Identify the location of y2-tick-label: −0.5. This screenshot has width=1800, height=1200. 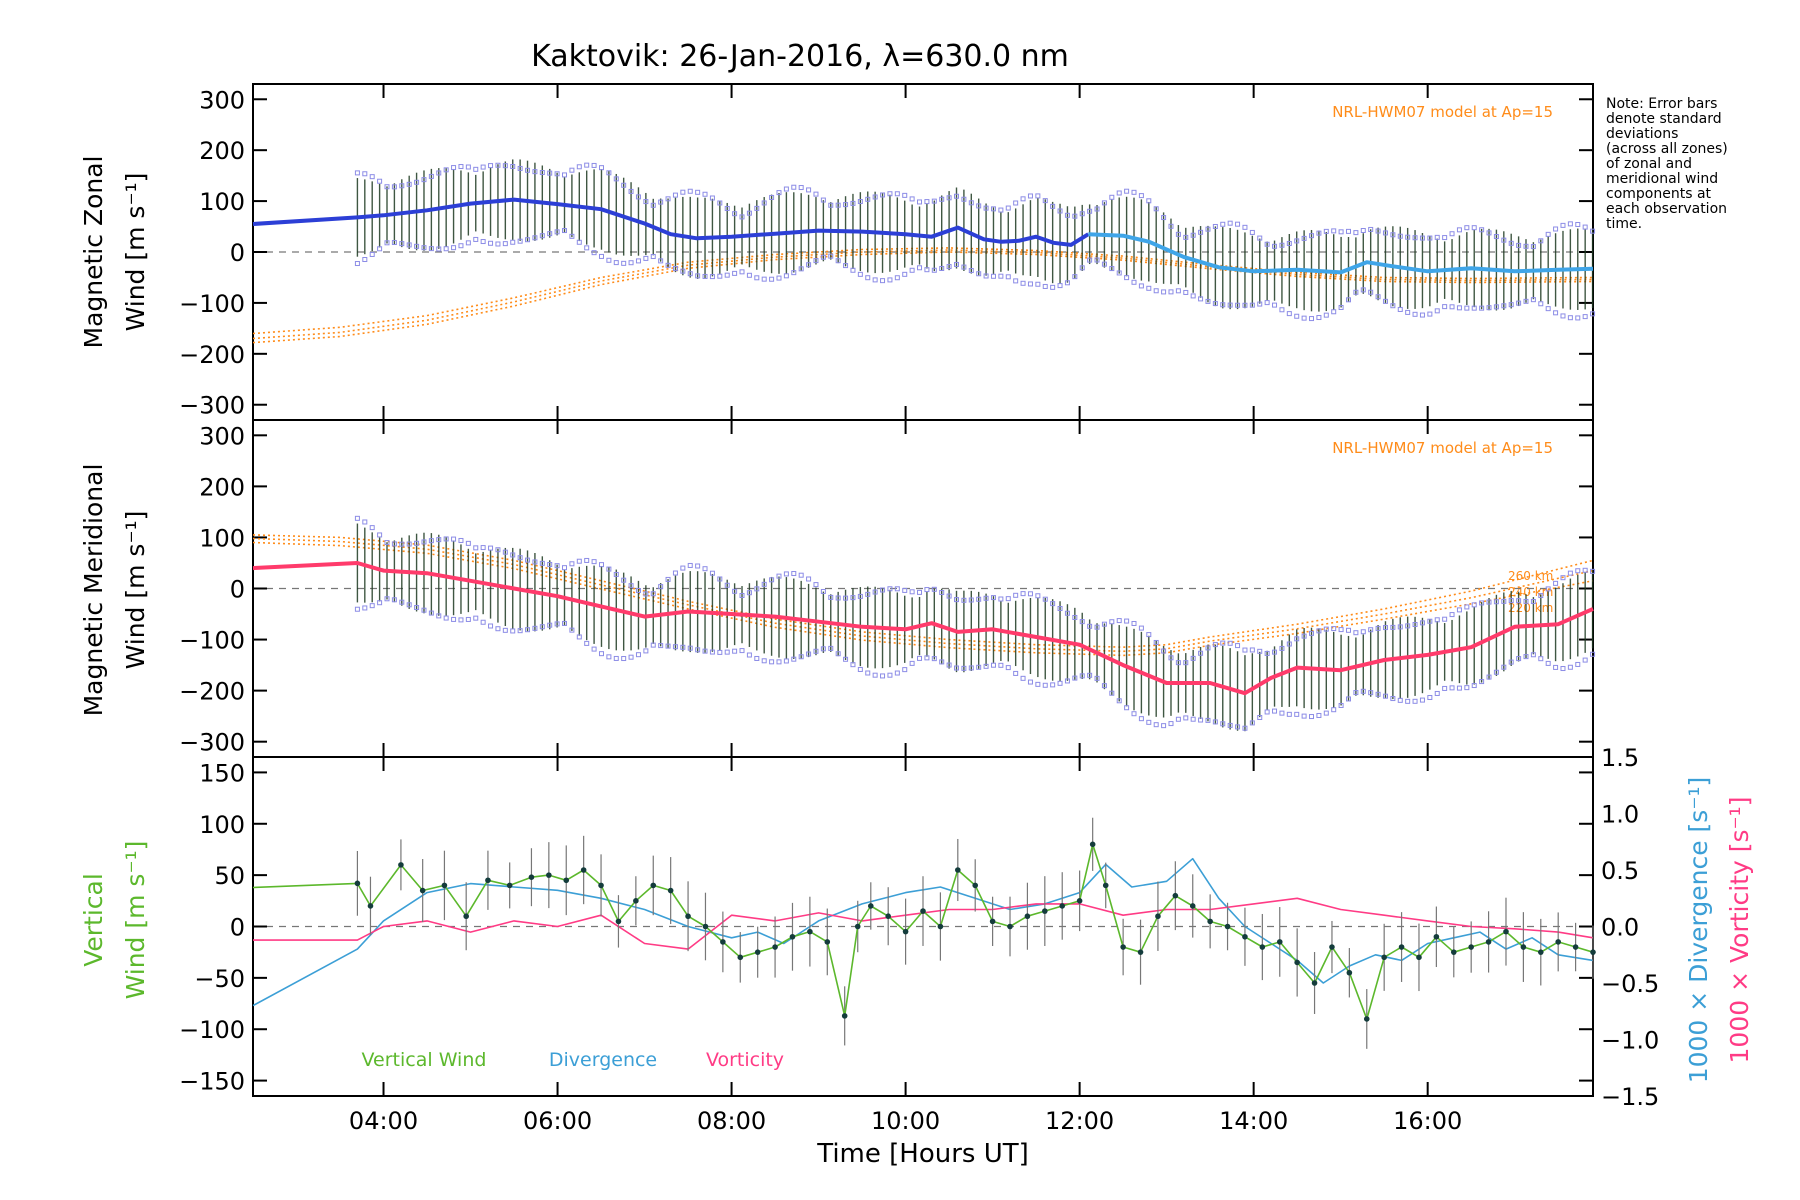
(1630, 984).